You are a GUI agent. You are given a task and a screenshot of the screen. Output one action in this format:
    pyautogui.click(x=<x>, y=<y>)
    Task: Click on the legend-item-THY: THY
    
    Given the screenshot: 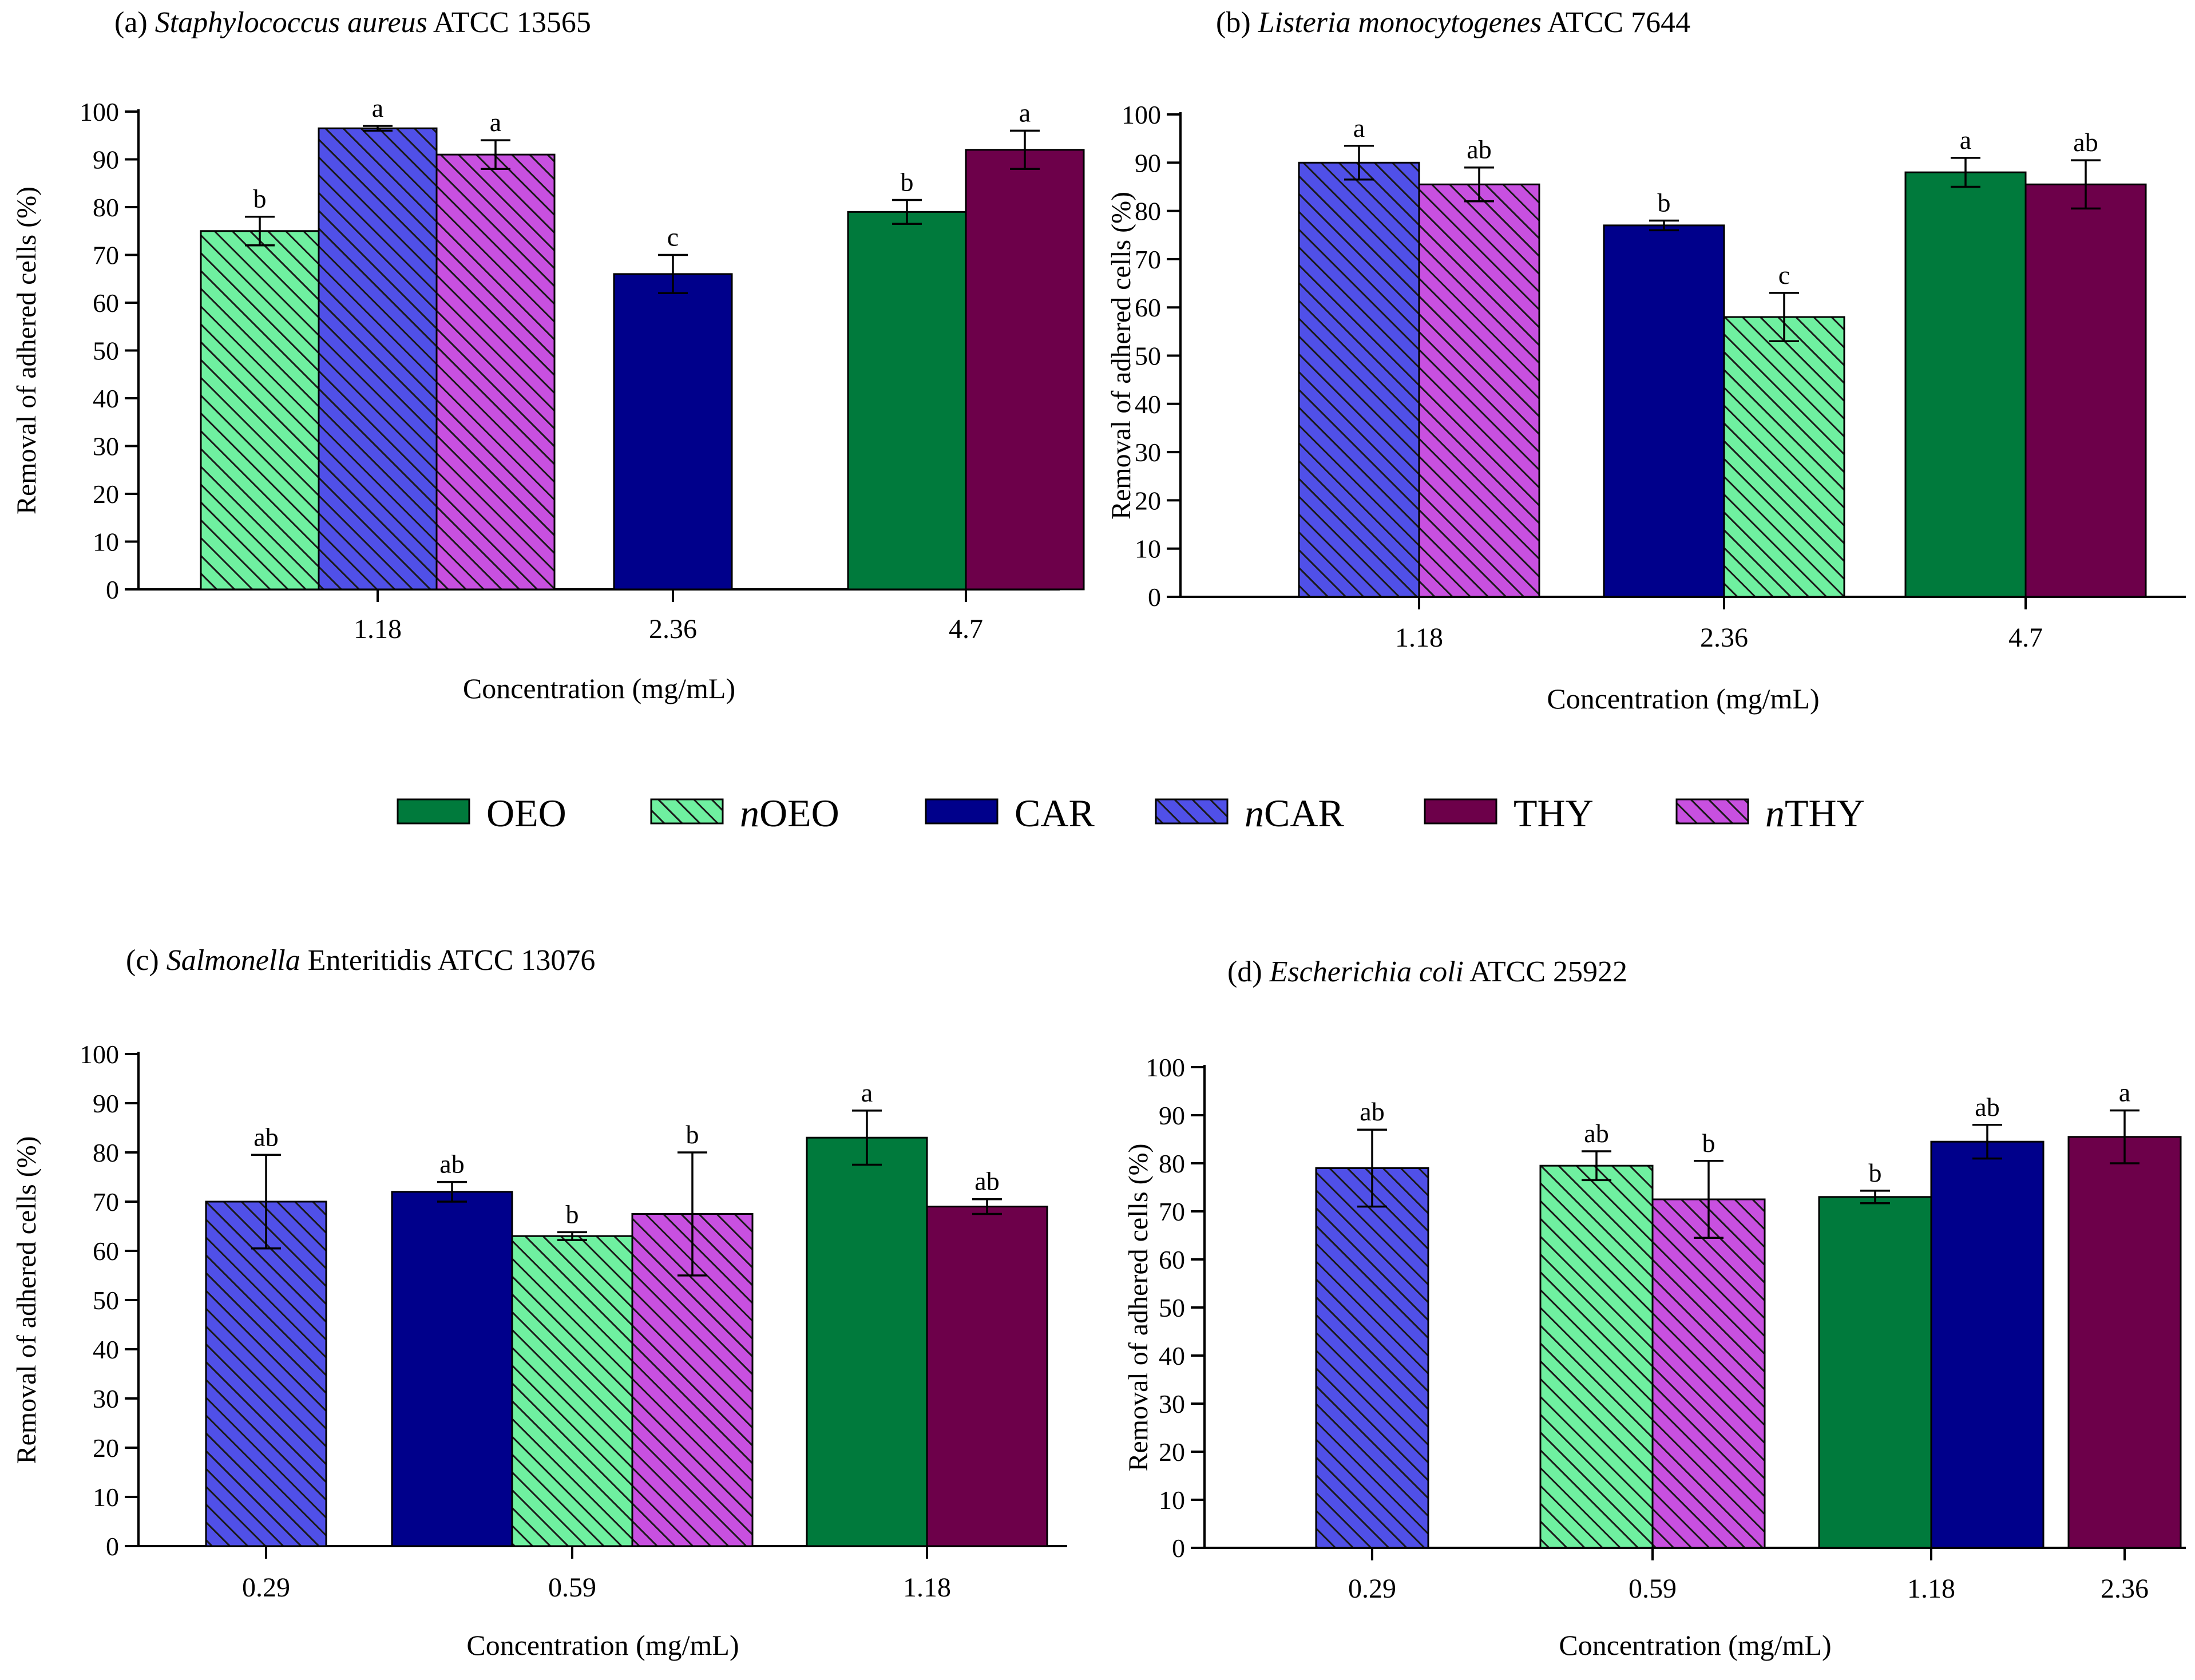 What is the action you would take?
    pyautogui.click(x=1509, y=813)
    